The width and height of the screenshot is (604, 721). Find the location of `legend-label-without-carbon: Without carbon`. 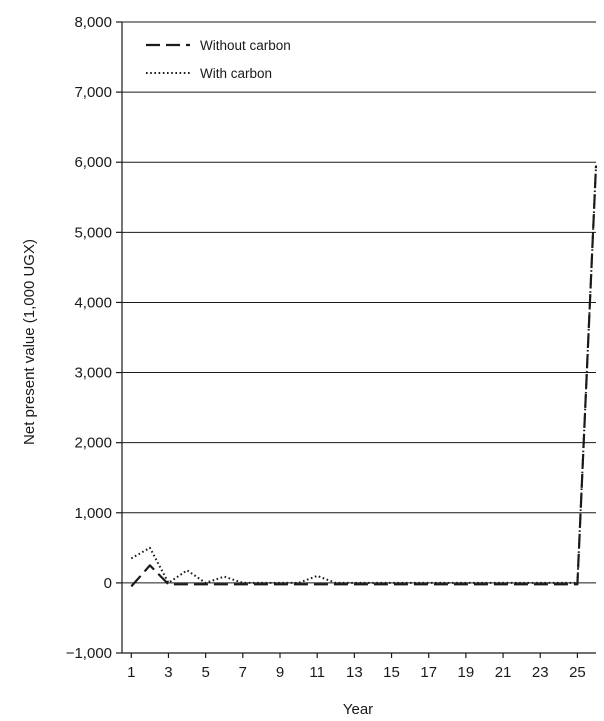

legend-label-without-carbon: Without carbon is located at coordinates (245, 45).